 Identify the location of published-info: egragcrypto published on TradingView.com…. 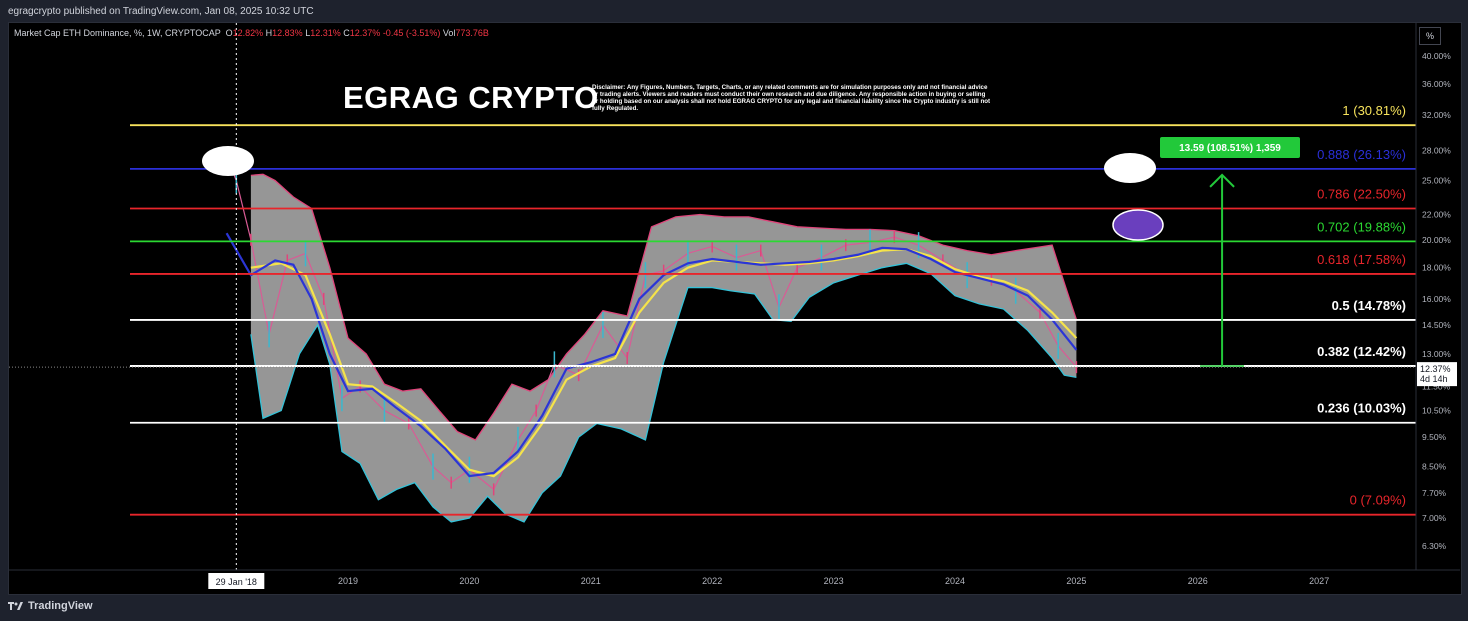
(161, 11).